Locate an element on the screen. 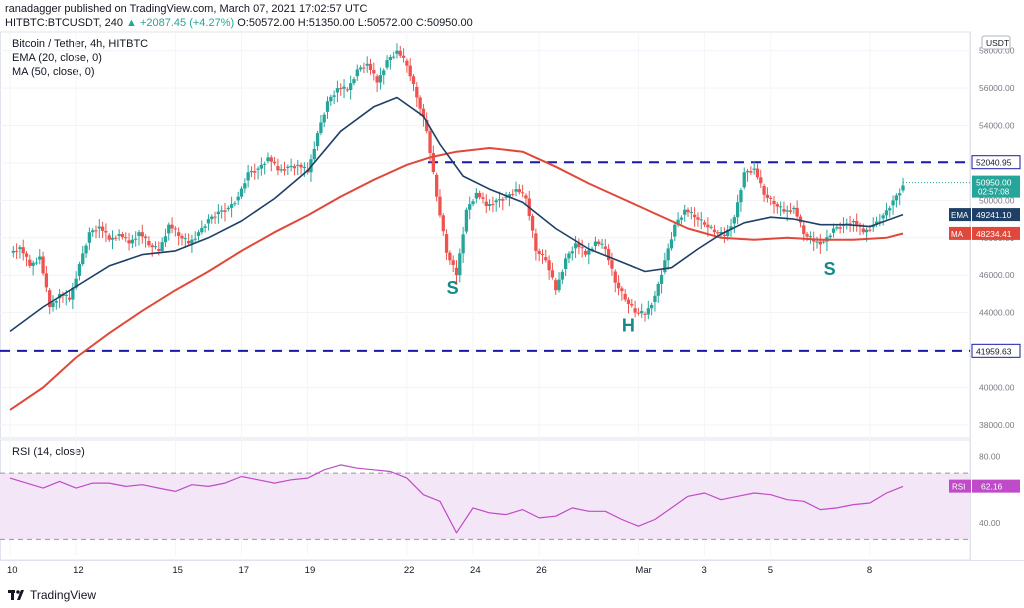 This screenshot has width=1024, height=608. chart-title: Bitcoin / Tether, 4h, HITBTC is located at coordinates (80, 44).